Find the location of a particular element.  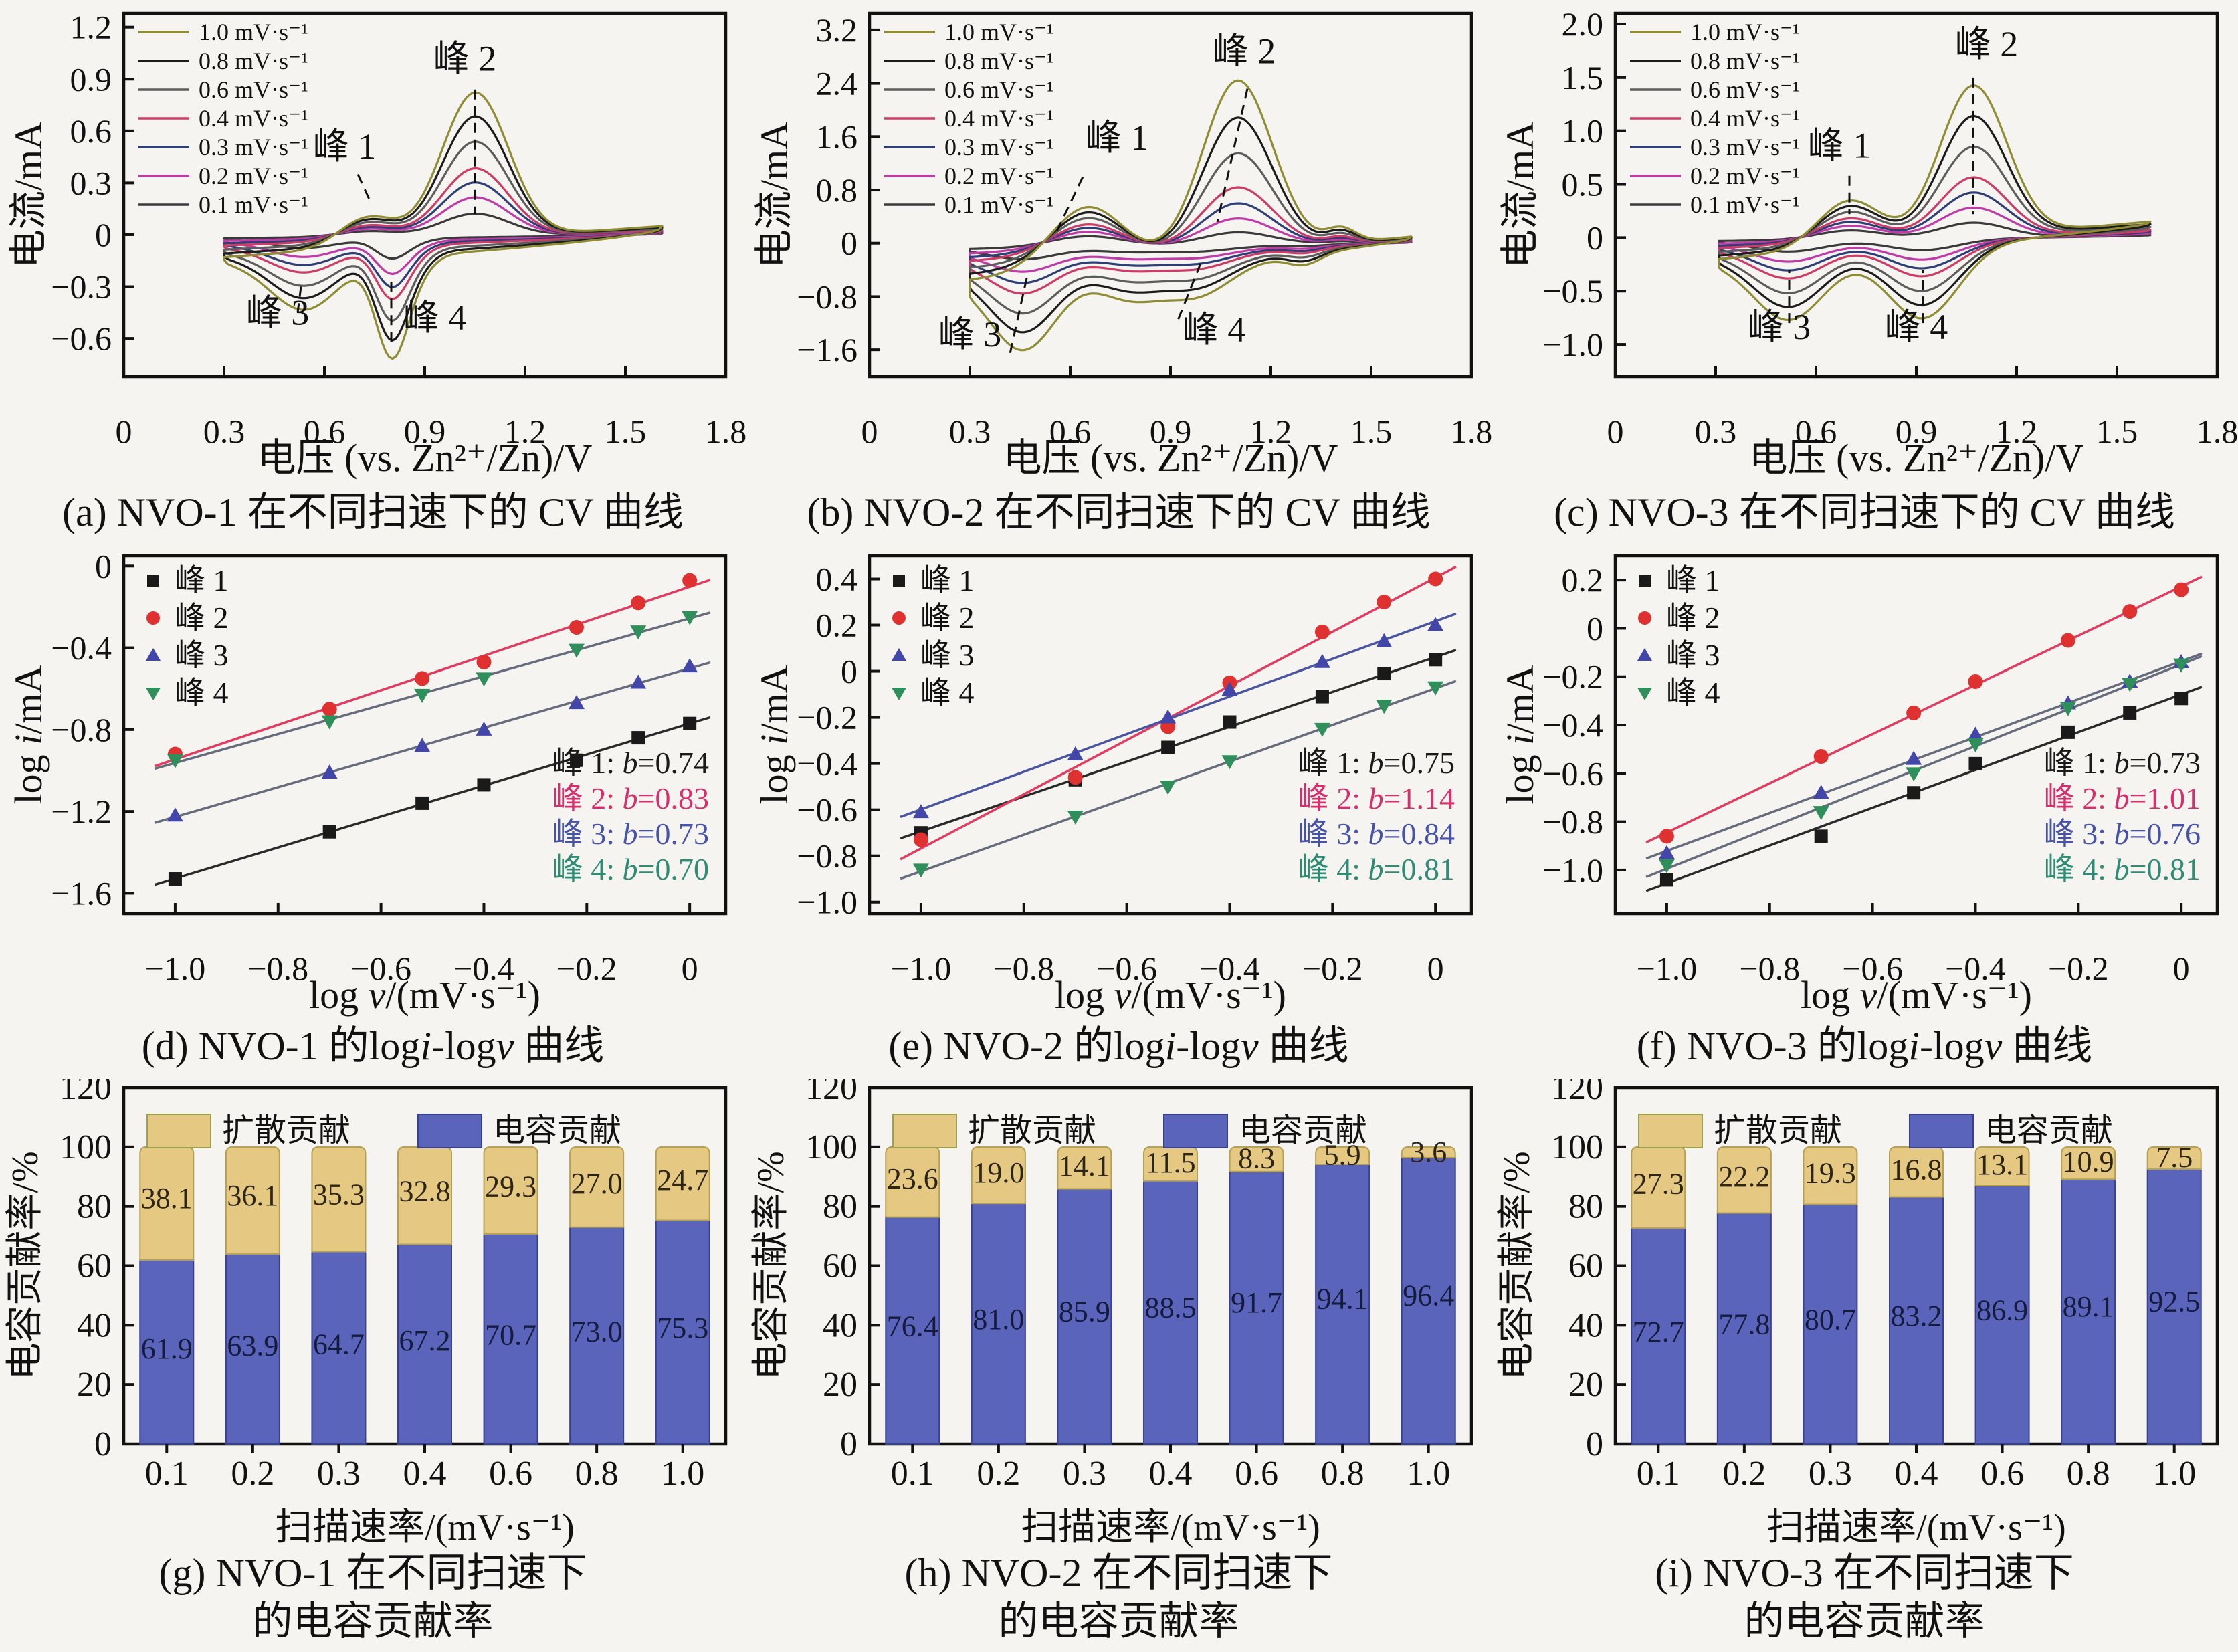

svg-text: −0.5 is located at coordinates (1572, 291).